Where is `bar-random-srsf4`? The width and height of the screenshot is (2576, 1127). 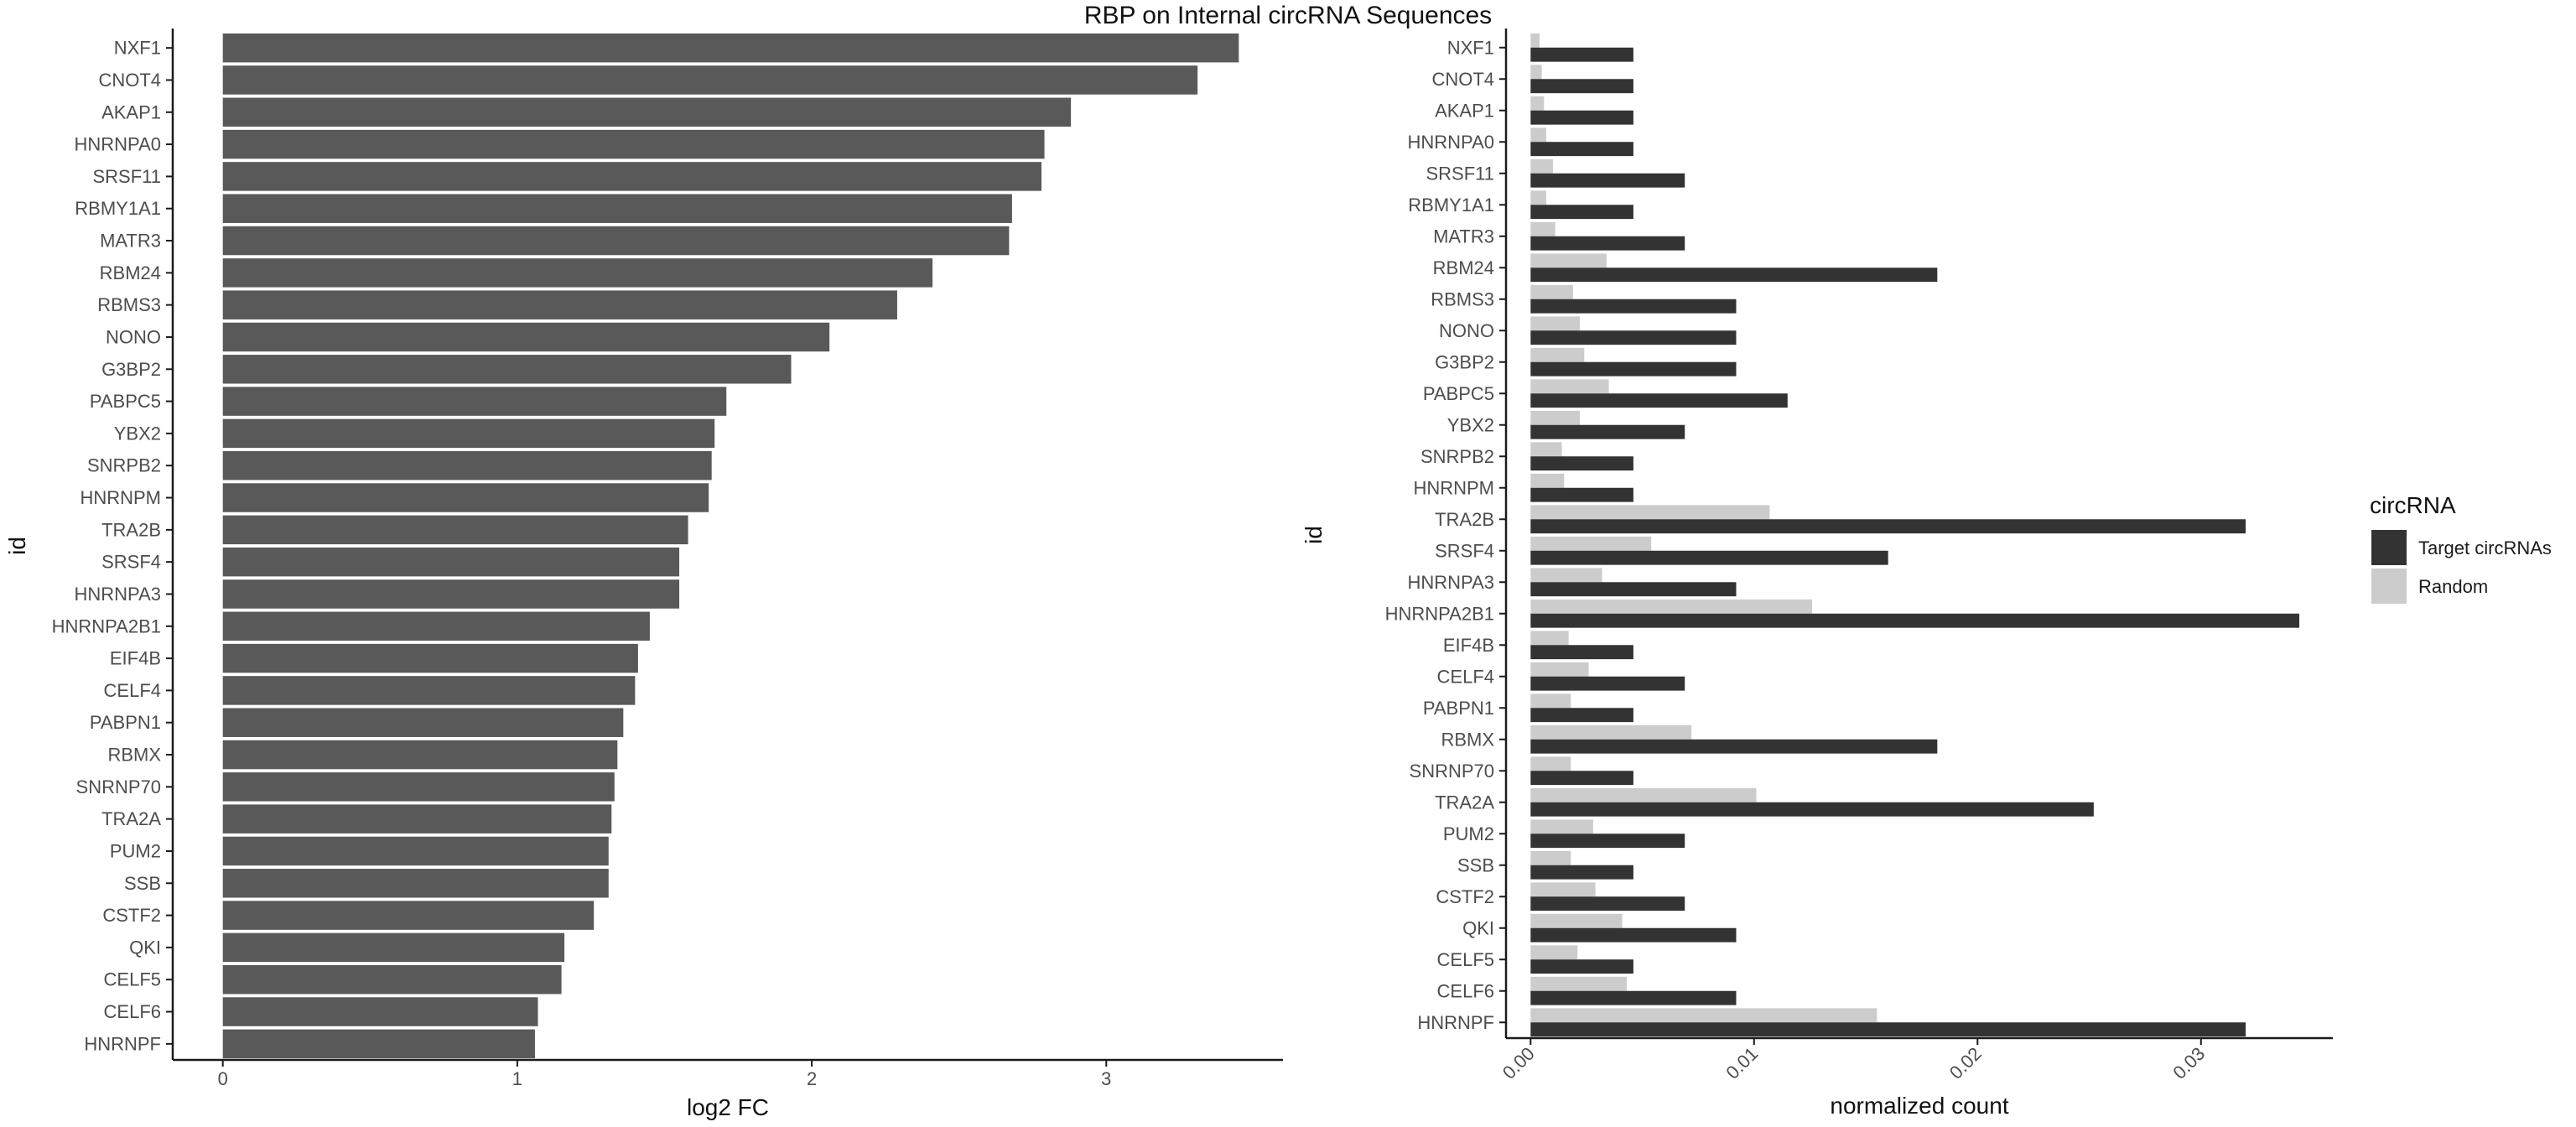 bar-random-srsf4 is located at coordinates (1591, 543).